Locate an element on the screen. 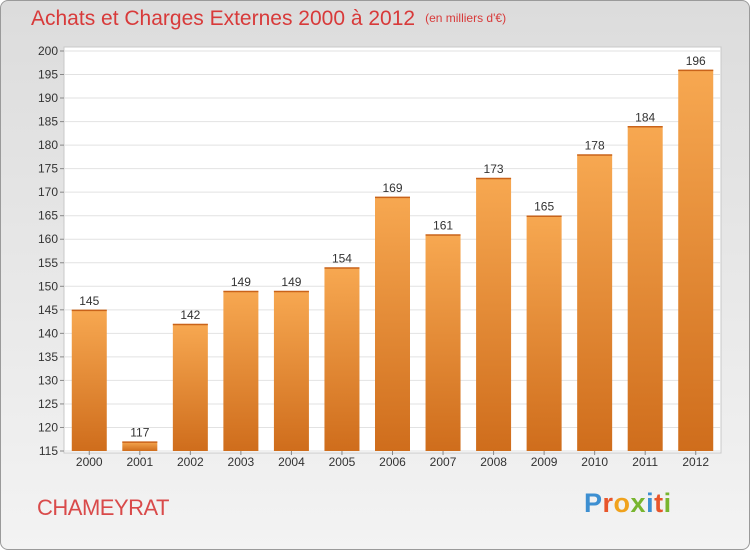 Image resolution: width=750 pixels, height=550 pixels. data-label: 184 is located at coordinates (645, 117).